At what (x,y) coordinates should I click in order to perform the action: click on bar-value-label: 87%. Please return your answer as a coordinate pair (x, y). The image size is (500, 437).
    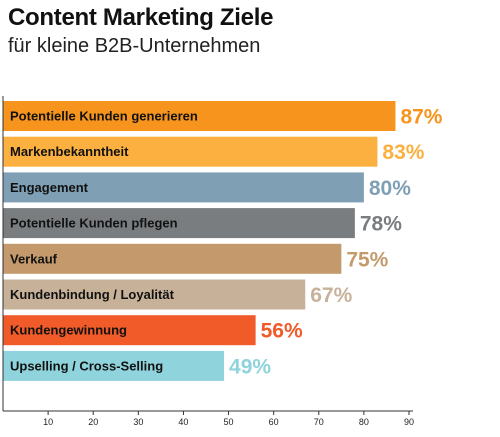
    Looking at the image, I should click on (421, 117).